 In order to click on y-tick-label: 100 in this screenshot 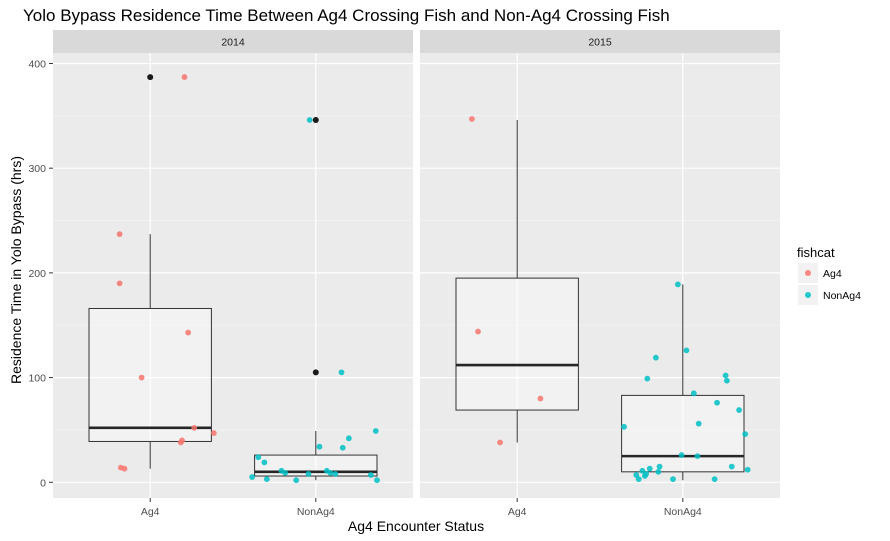, I will do `click(37, 379)`.